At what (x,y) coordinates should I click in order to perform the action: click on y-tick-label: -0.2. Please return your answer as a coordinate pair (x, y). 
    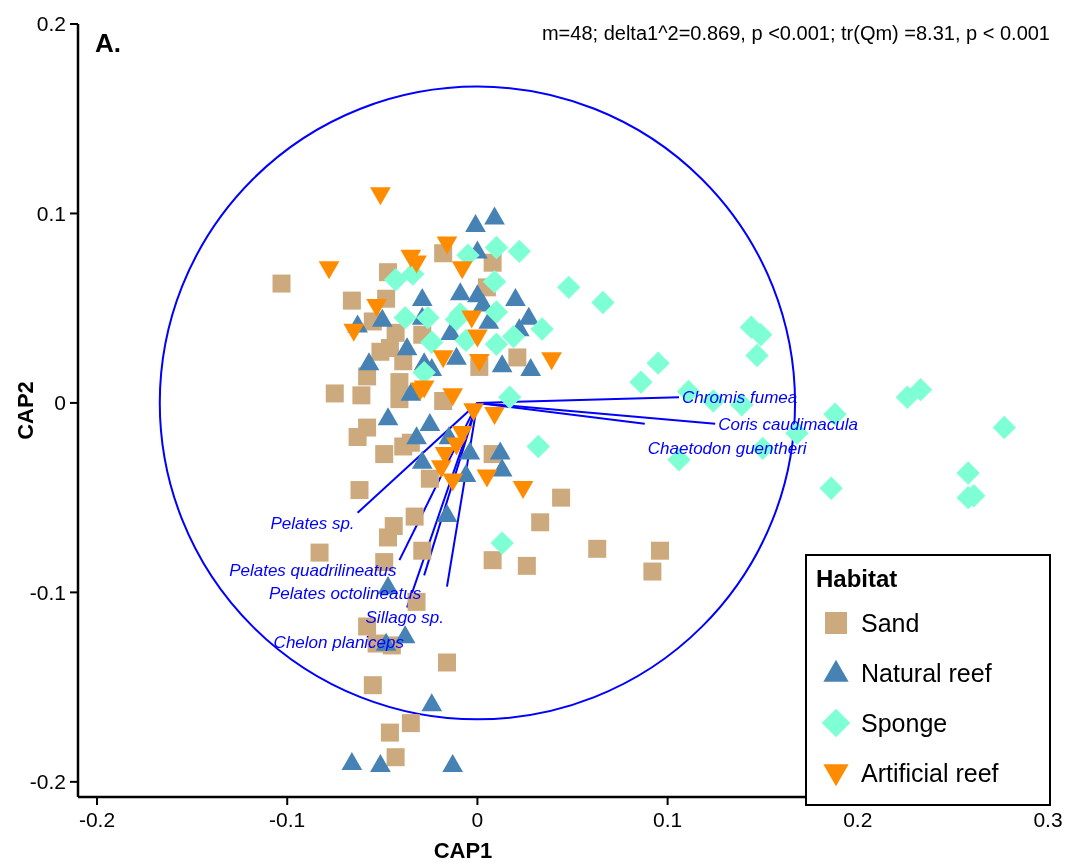
    Looking at the image, I should click on (47, 782).